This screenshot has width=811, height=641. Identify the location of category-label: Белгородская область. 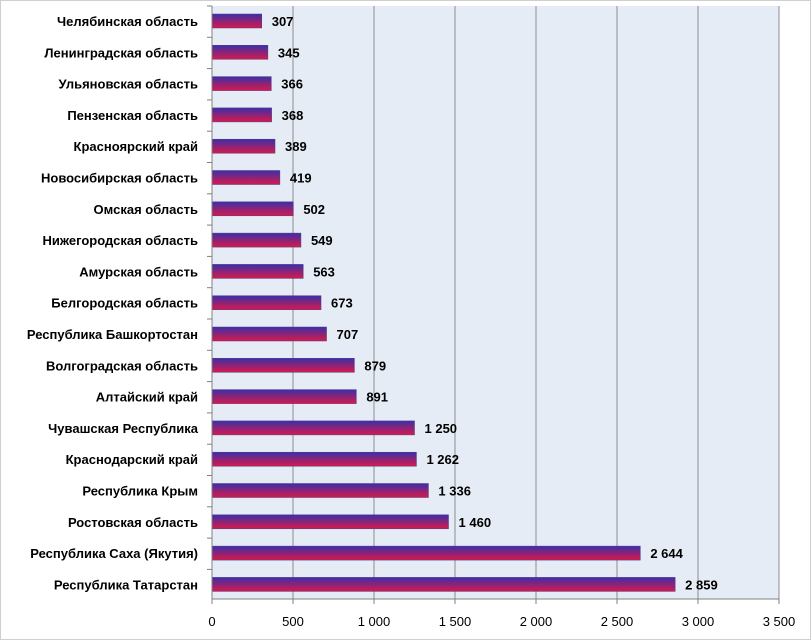
(124, 303).